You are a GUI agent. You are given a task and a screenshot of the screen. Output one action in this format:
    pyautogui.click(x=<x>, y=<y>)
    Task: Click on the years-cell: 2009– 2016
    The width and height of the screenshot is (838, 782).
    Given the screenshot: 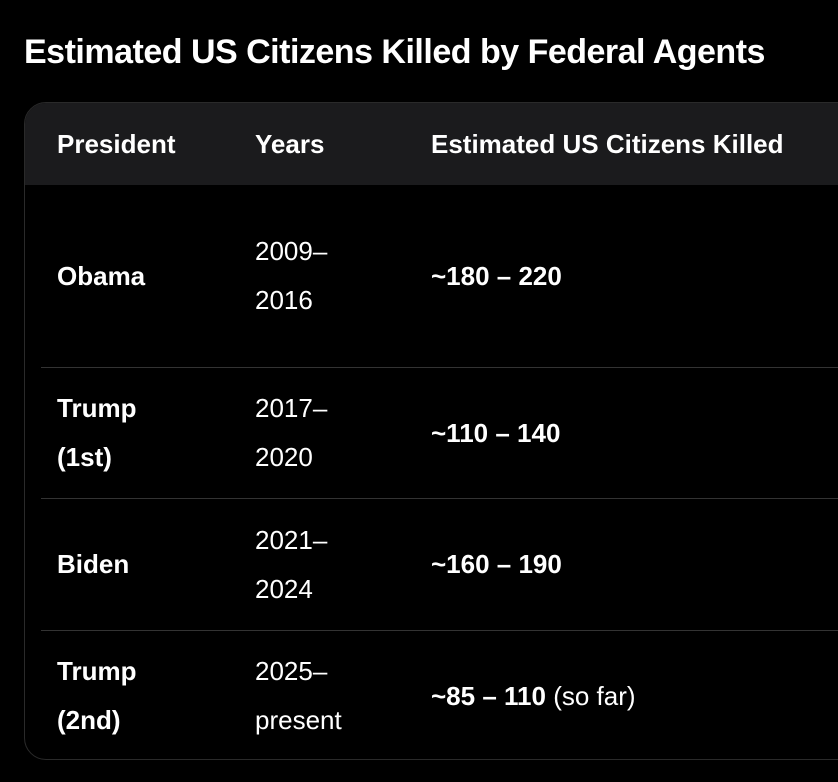 What is the action you would take?
    pyautogui.click(x=291, y=276)
    